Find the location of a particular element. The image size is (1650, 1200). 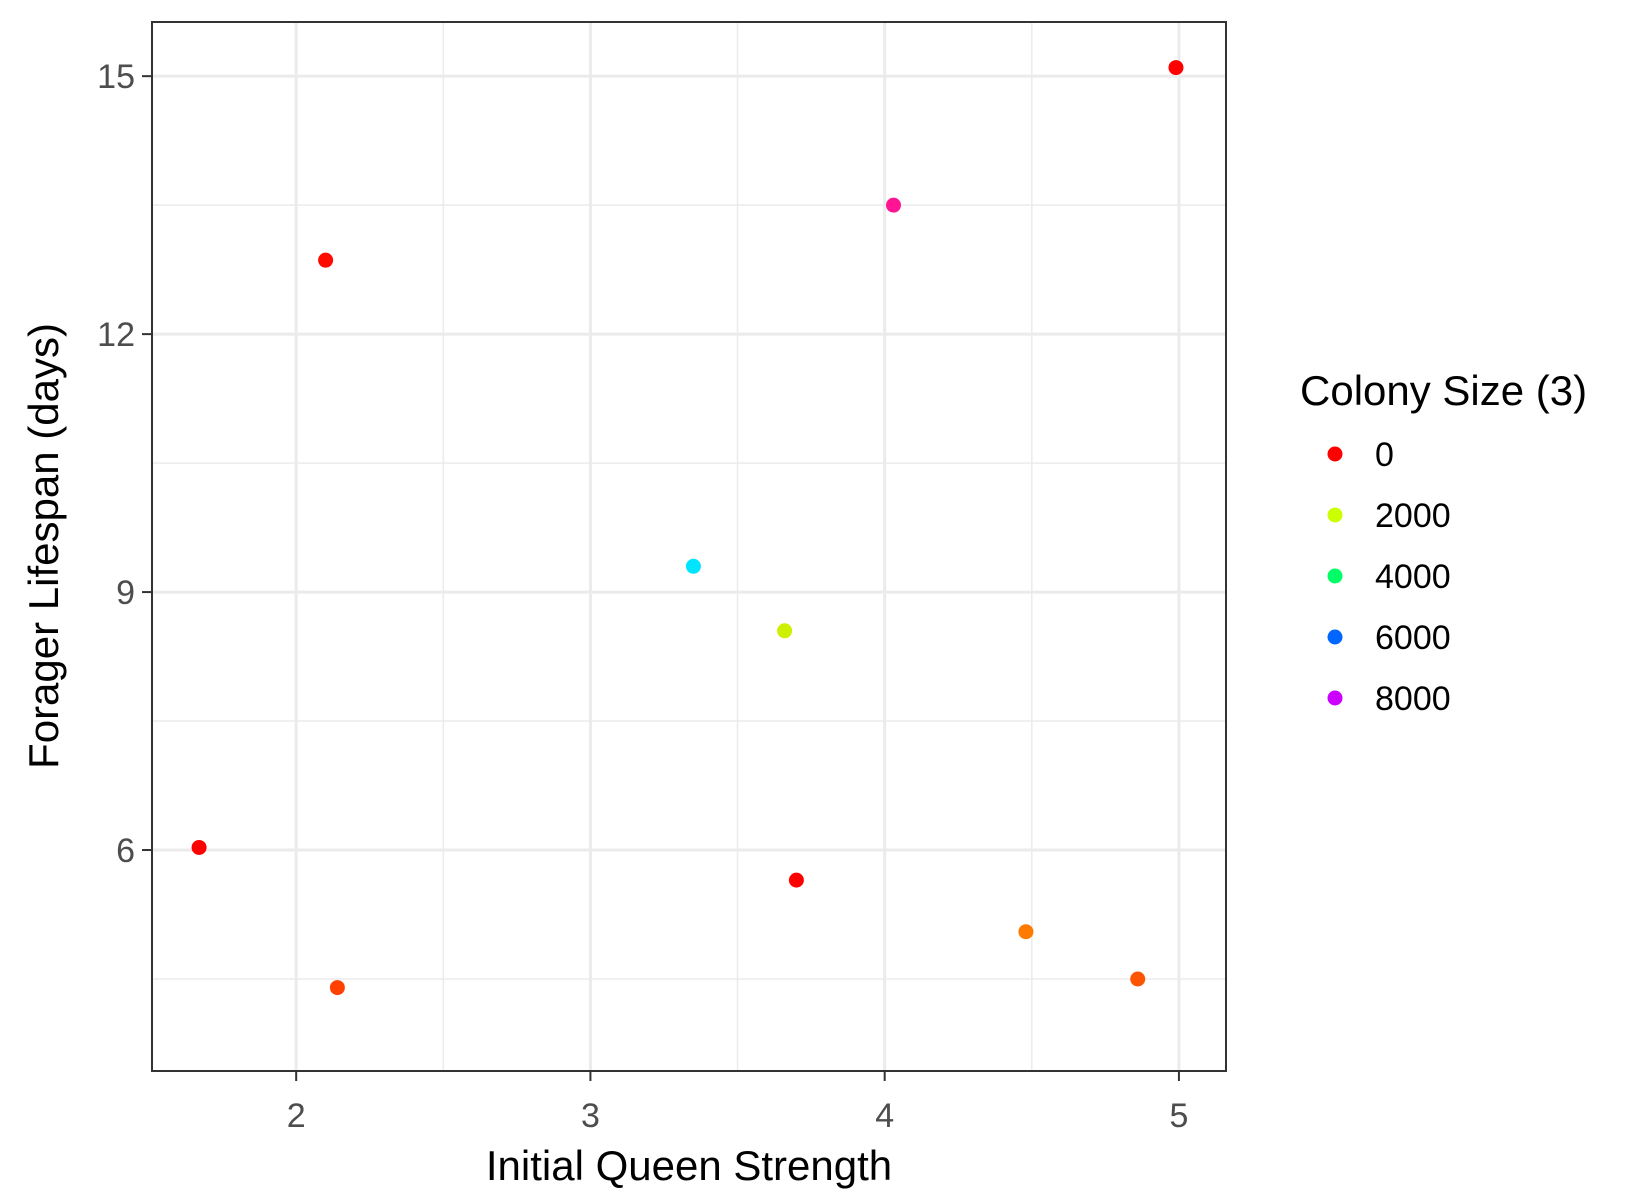

y-tick-label: 15 is located at coordinates (116, 77).